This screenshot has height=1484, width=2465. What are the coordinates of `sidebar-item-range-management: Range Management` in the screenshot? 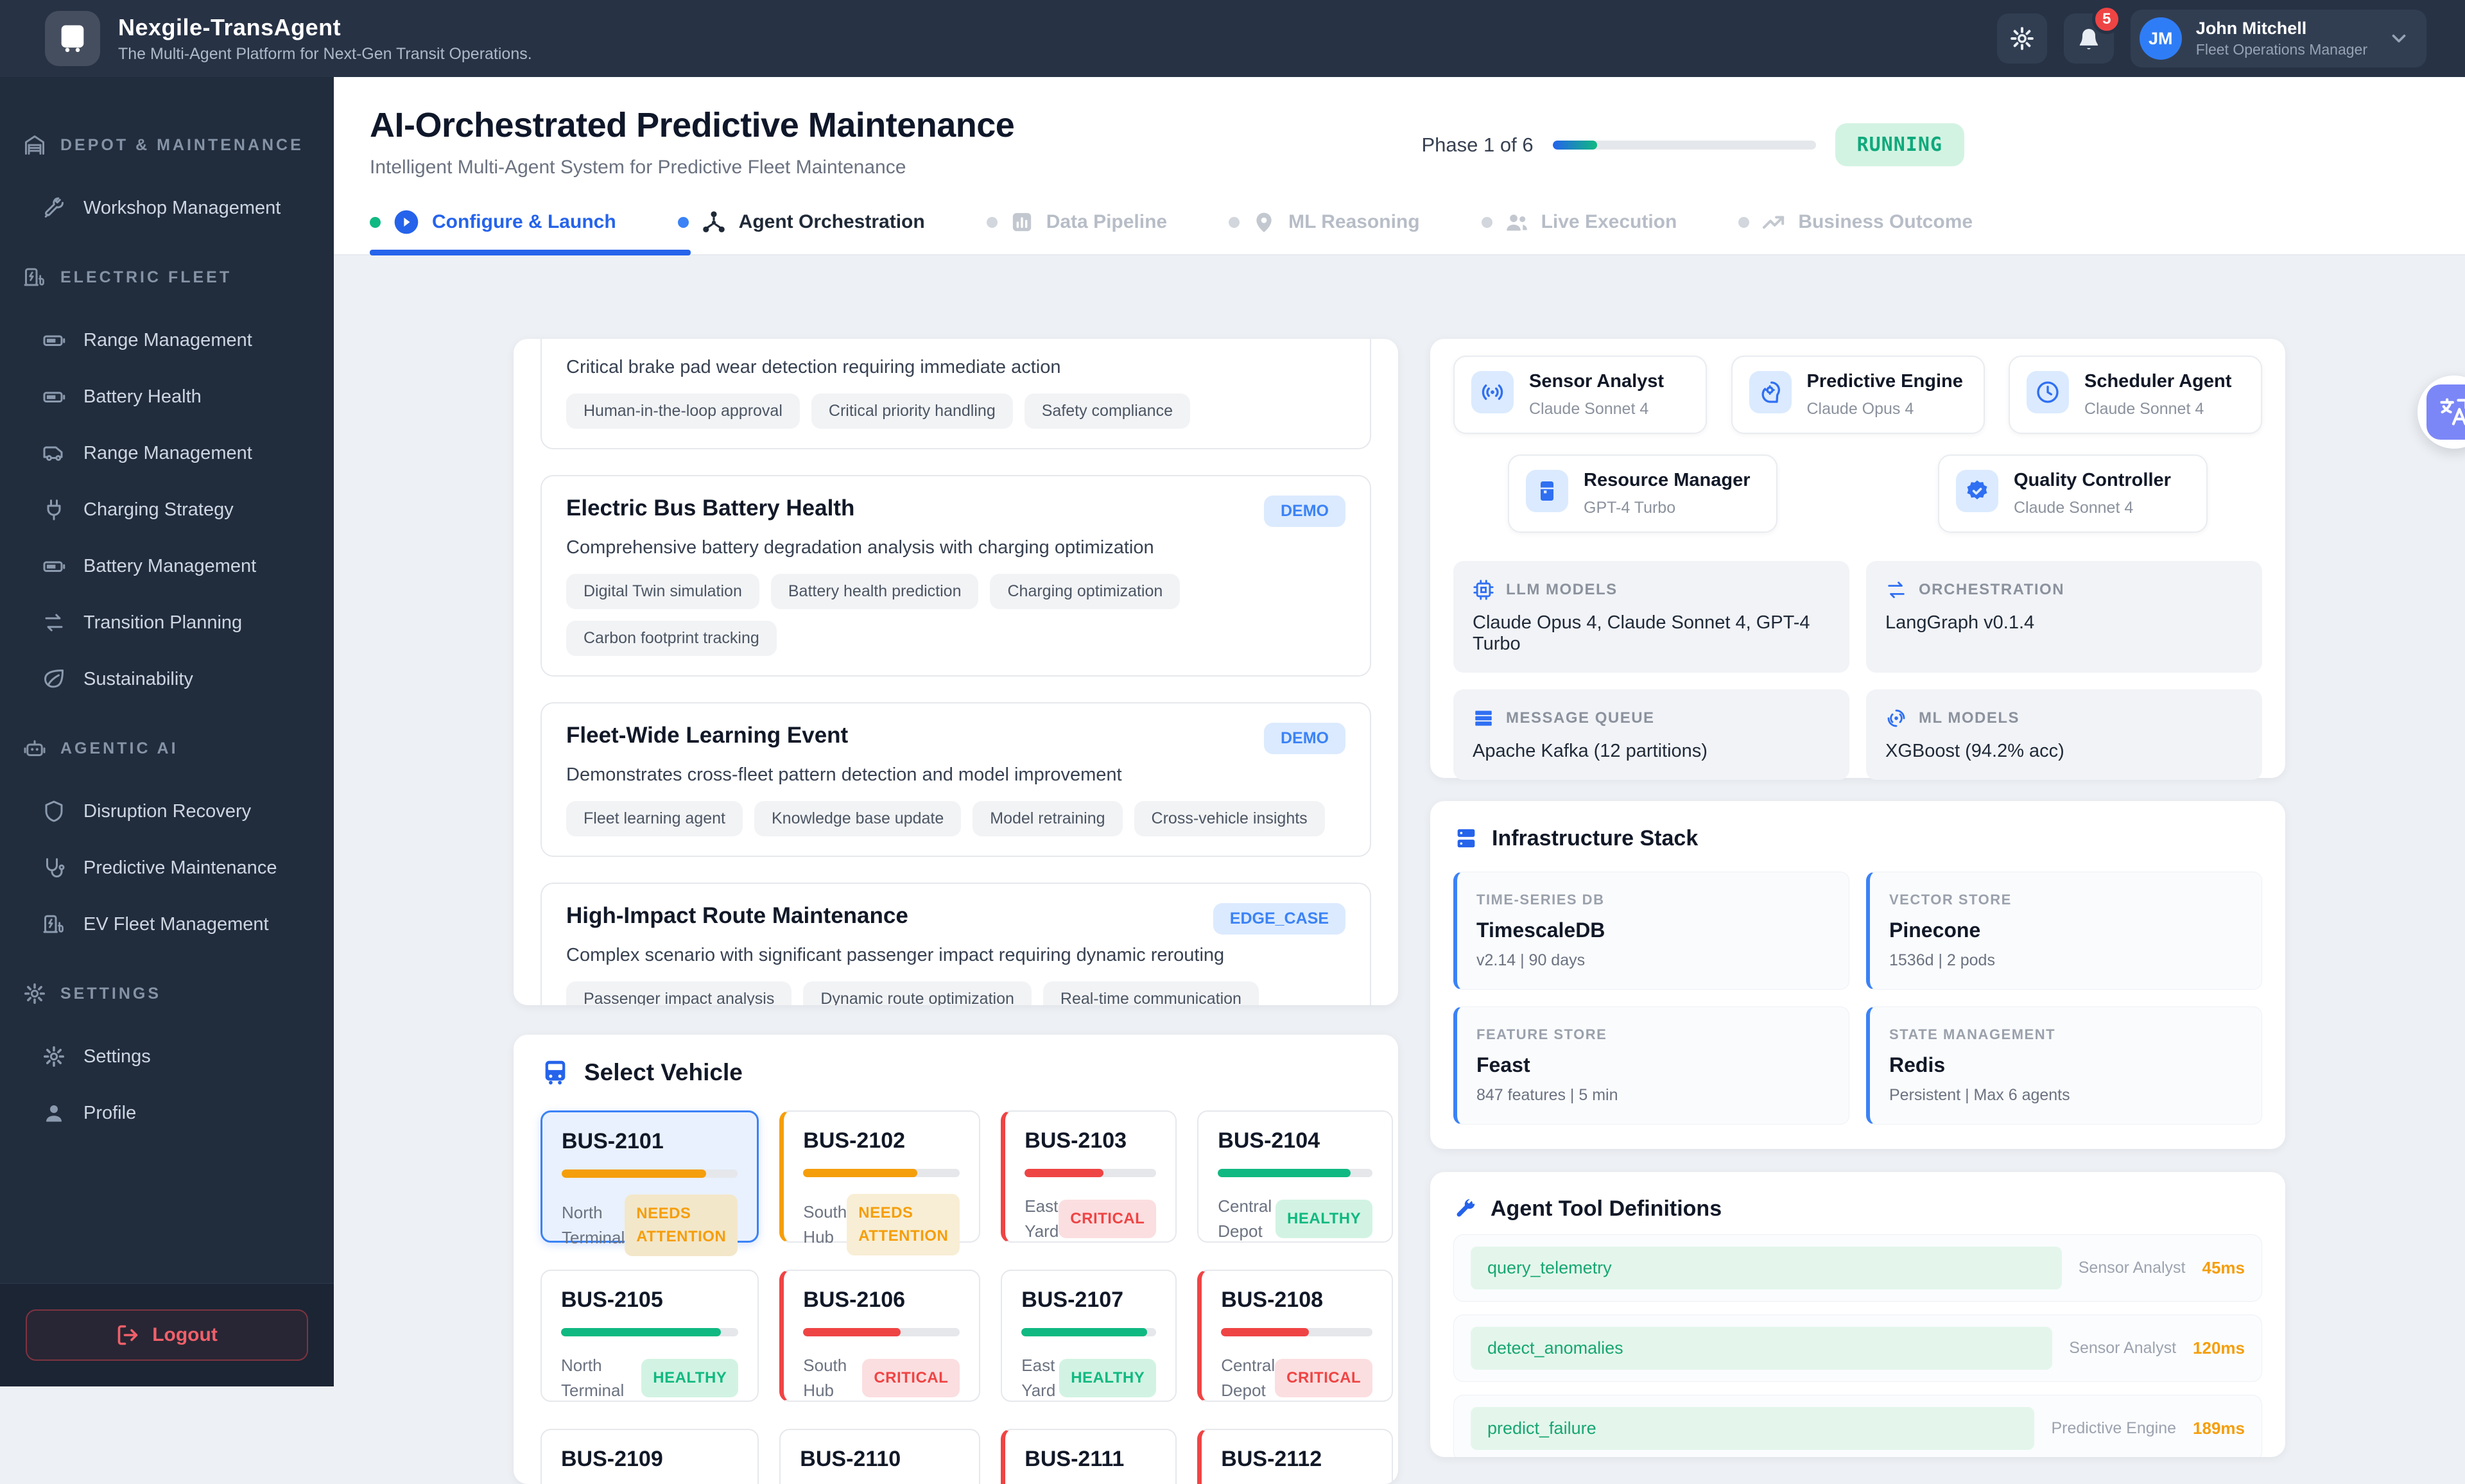 It's located at (167, 340).